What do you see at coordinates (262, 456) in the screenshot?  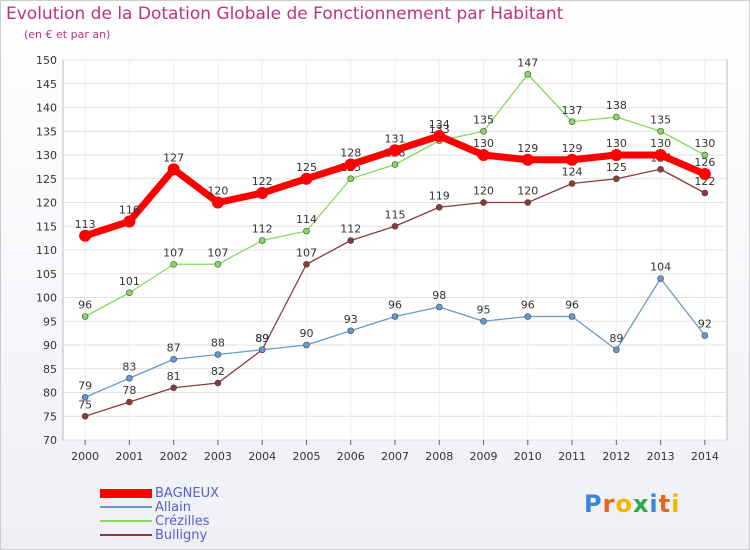 I see `x-tick-label: 2004` at bounding box center [262, 456].